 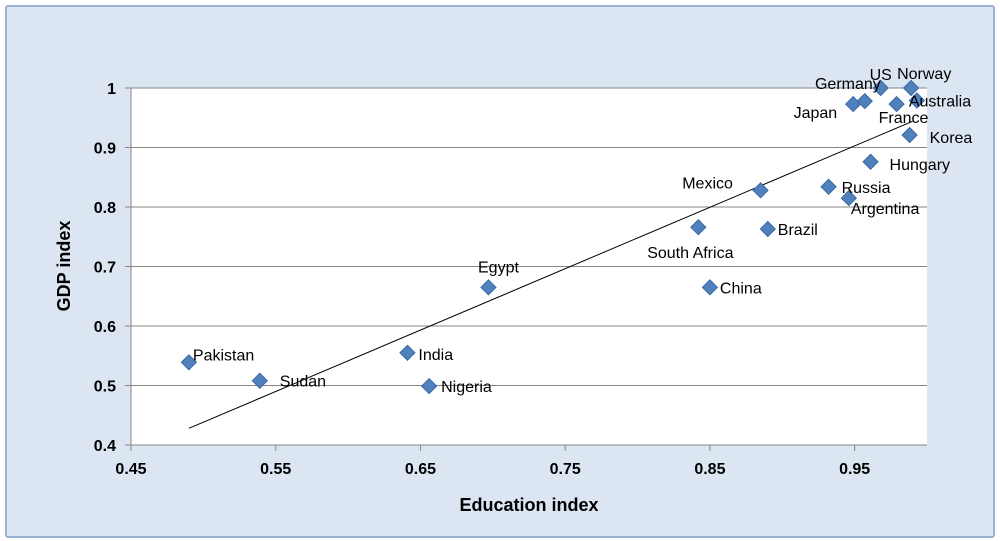 I want to click on point-label-egypt: Egypt, so click(x=498, y=267).